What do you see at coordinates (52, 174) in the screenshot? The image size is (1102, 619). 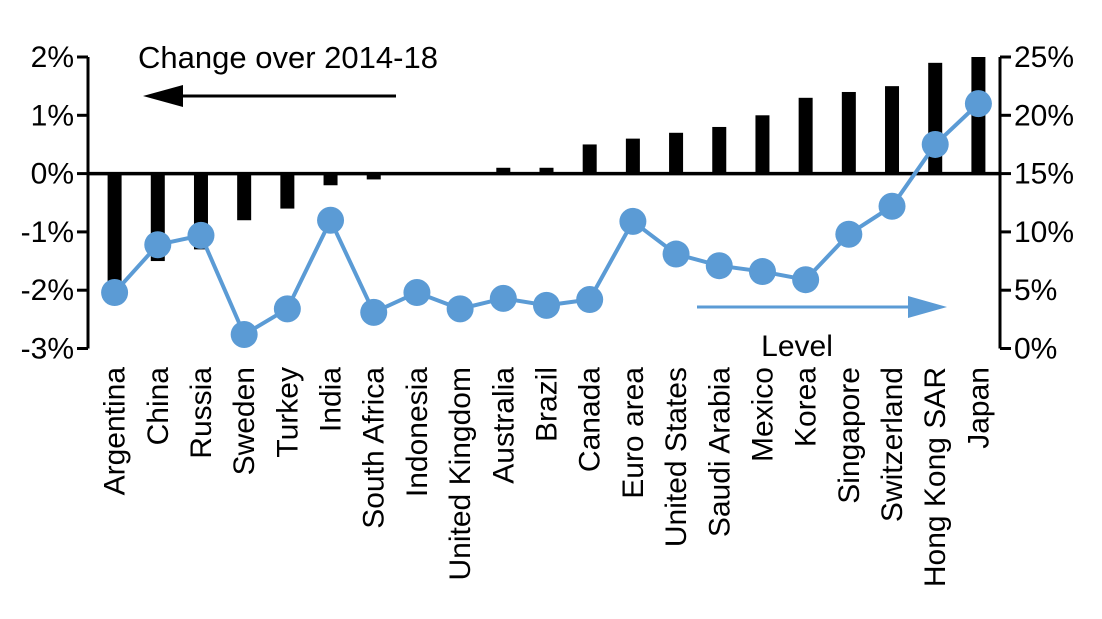 I see `left-axis-tick-label: 0%` at bounding box center [52, 174].